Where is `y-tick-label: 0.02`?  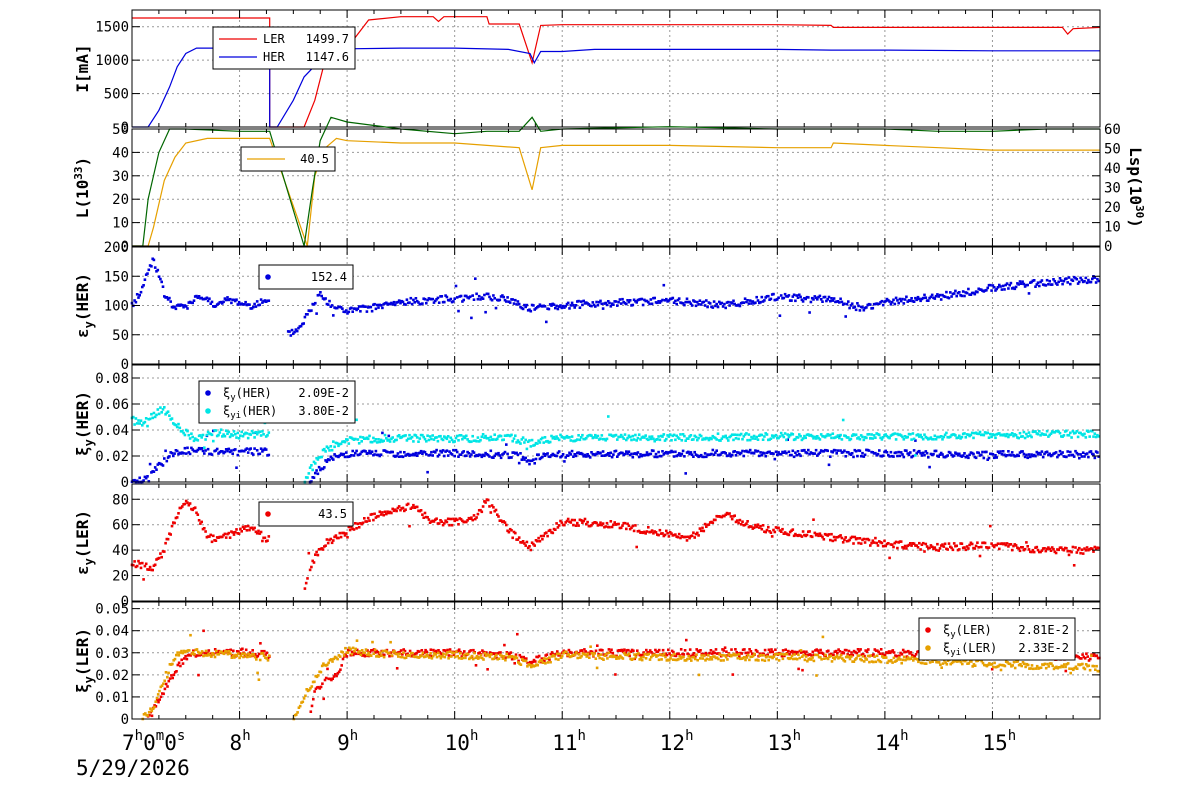 y-tick-label: 0.02 is located at coordinates (112, 676).